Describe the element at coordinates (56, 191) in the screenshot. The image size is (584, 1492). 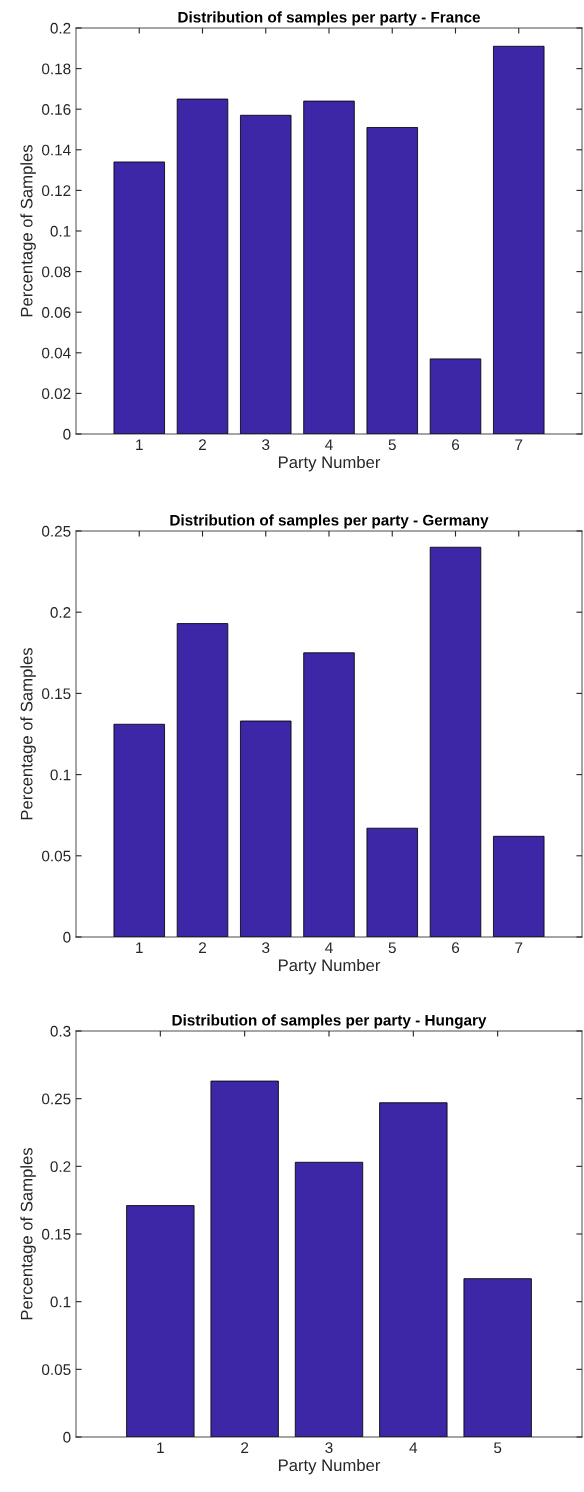
I see `y-tick-label: 0.12` at that location.